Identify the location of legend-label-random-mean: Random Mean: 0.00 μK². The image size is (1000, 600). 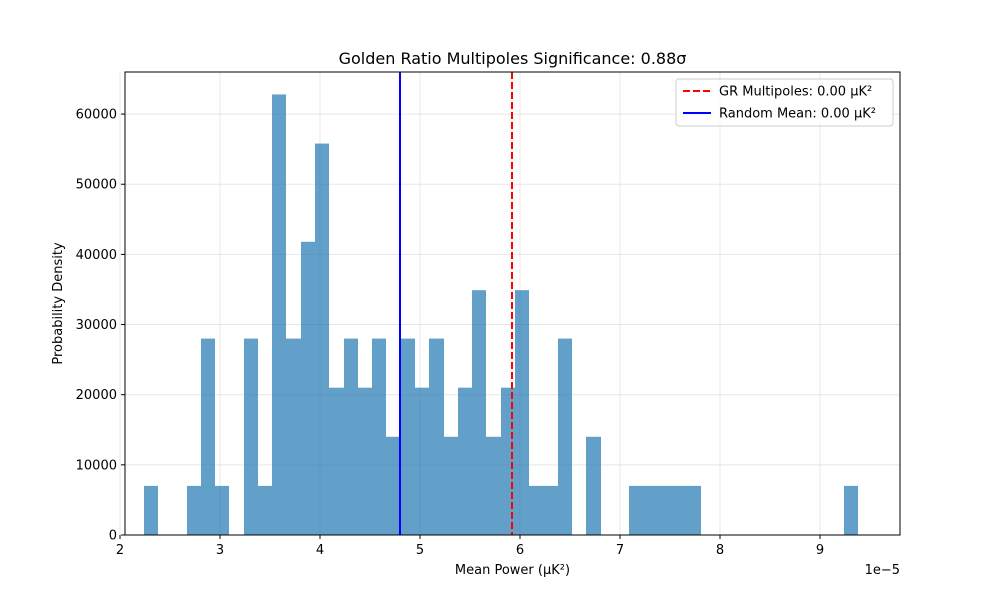
(797, 114).